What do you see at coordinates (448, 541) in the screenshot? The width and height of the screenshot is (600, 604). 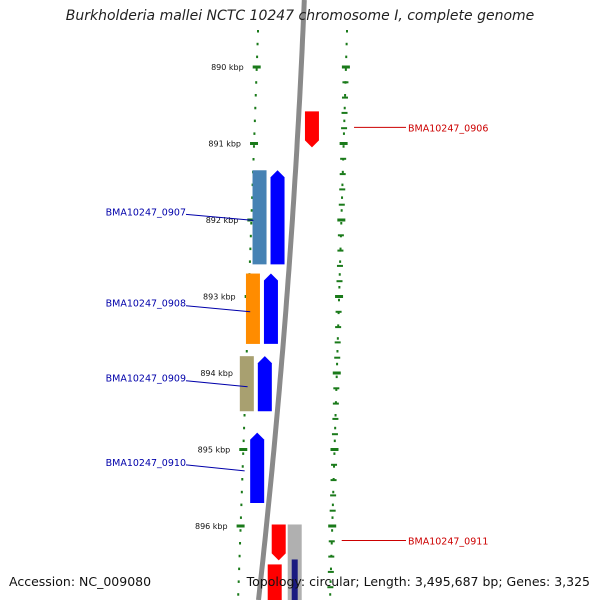 I see `gene-label: BMA10247_0911` at bounding box center [448, 541].